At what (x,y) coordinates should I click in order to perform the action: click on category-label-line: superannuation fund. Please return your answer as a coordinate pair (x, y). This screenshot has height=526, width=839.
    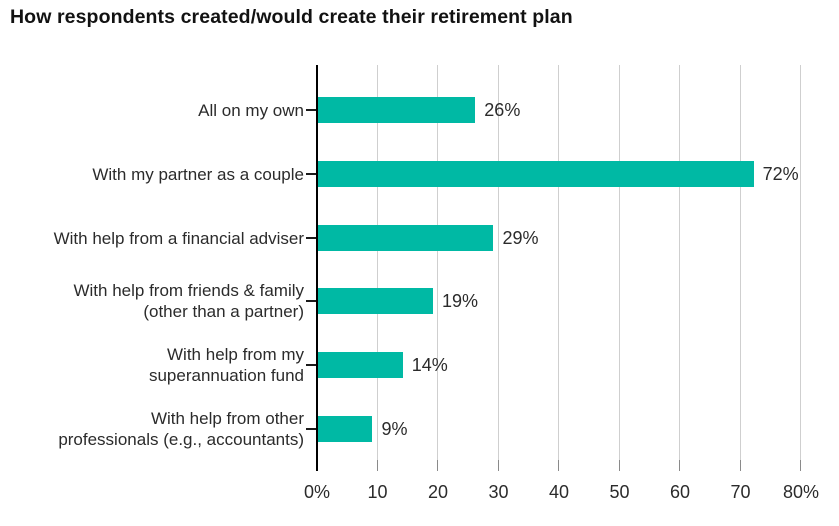
    Looking at the image, I should click on (226, 375).